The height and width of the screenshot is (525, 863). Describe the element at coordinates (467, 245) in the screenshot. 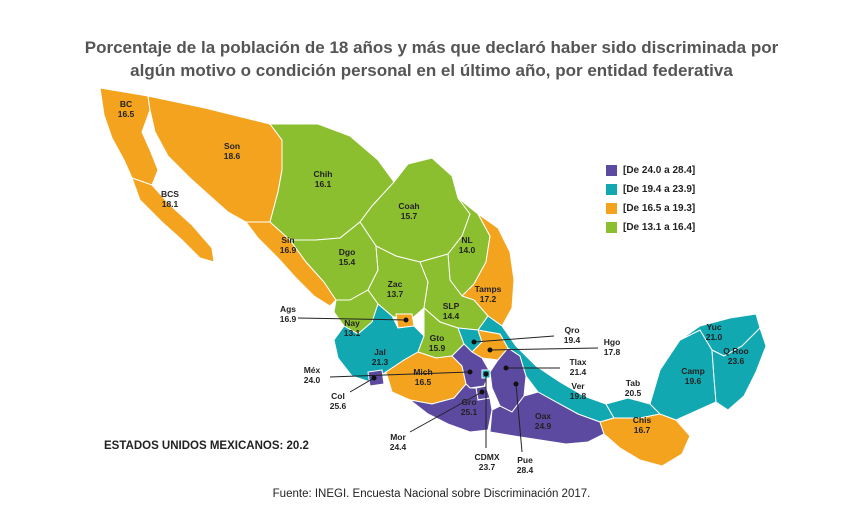

I see `label-nl: NL 14.0` at that location.